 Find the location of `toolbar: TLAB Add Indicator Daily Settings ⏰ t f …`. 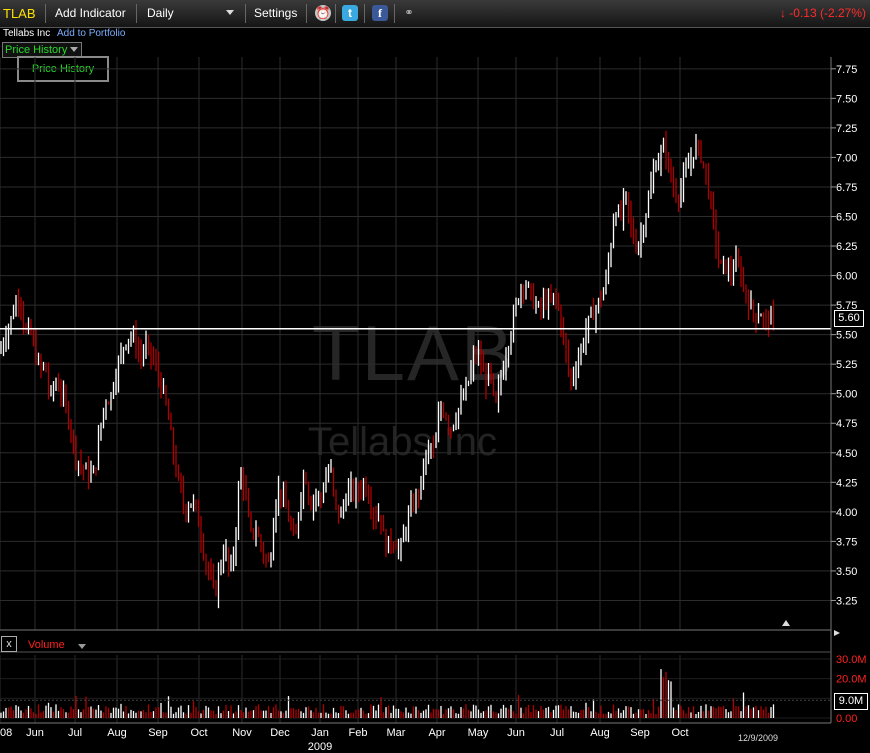

toolbar: TLAB Add Indicator Daily Settings ⏰ t f … is located at coordinates (435, 14).